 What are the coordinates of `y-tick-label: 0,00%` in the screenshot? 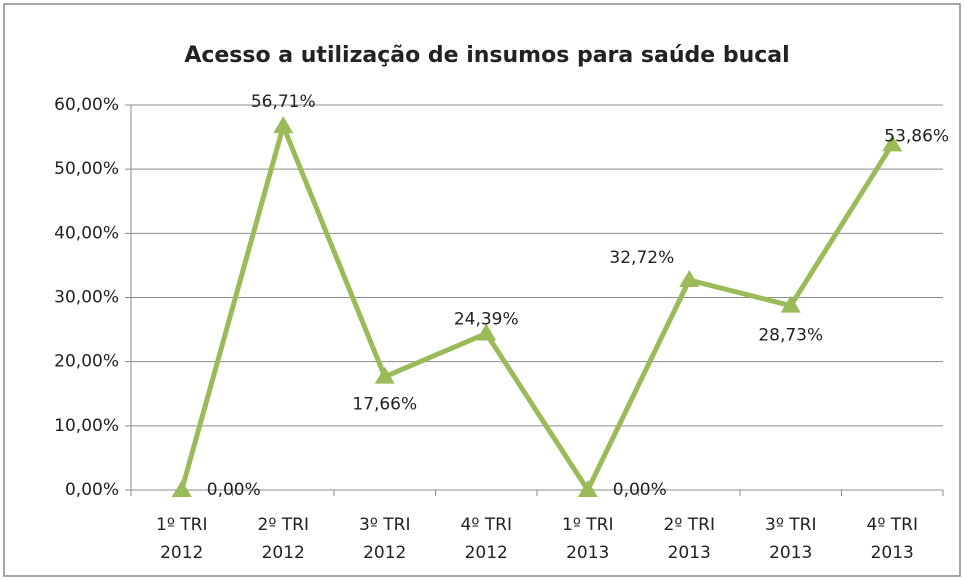 It's located at (92, 490).